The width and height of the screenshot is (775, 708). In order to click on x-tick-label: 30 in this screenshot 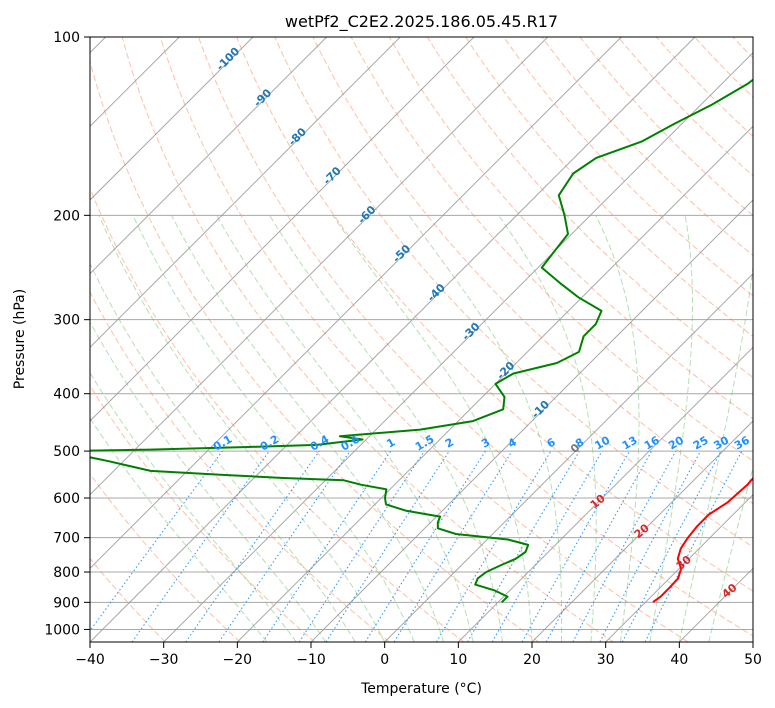, I will do `click(606, 660)`.